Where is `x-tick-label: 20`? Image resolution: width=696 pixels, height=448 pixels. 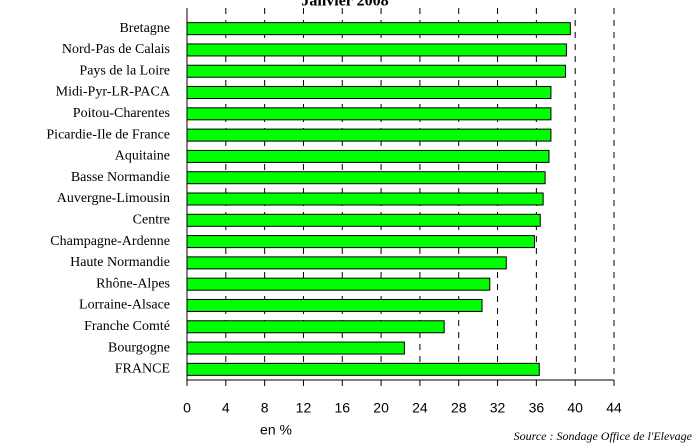 x-tick-label: 20 is located at coordinates (381, 408).